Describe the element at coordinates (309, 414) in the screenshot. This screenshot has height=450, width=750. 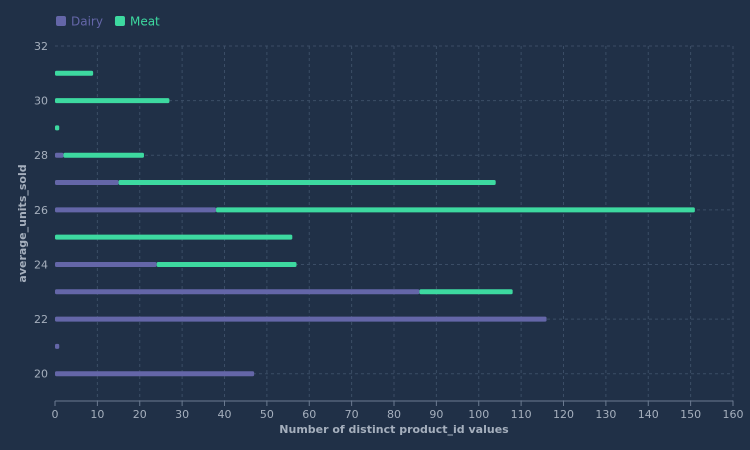
I see `x-tick-label: 60` at that location.